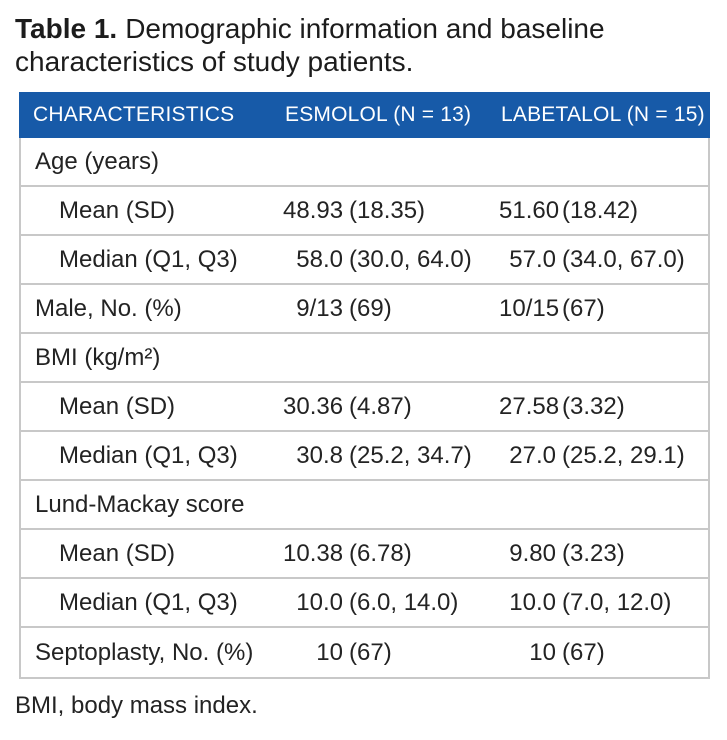  What do you see at coordinates (136, 705) in the screenshot?
I see `table-footnote: BMI, body mass index.` at bounding box center [136, 705].